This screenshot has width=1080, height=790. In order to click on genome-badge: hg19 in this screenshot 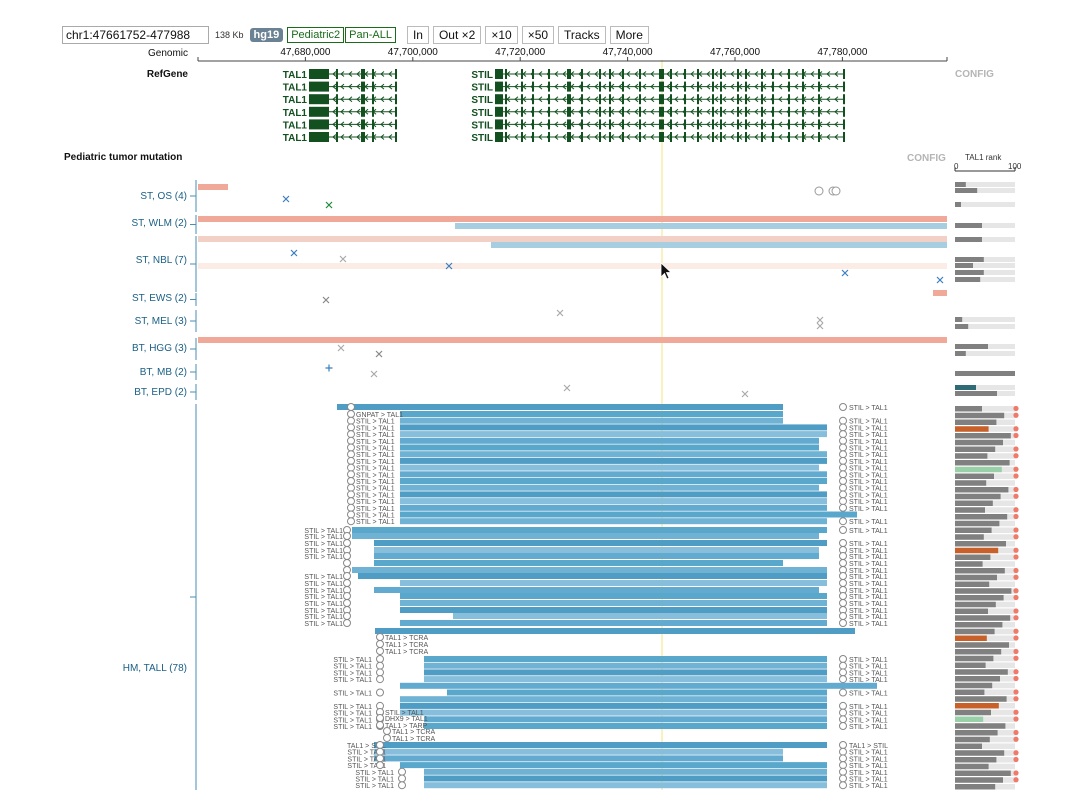, I will do `click(266, 35)`.